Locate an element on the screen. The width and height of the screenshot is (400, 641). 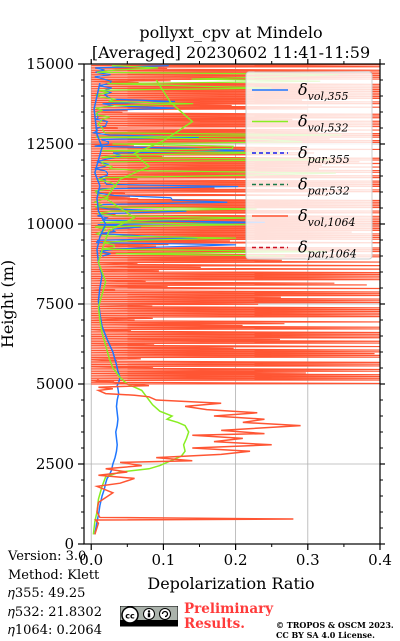
version-text: Version: 3.0 is located at coordinates (47, 556).